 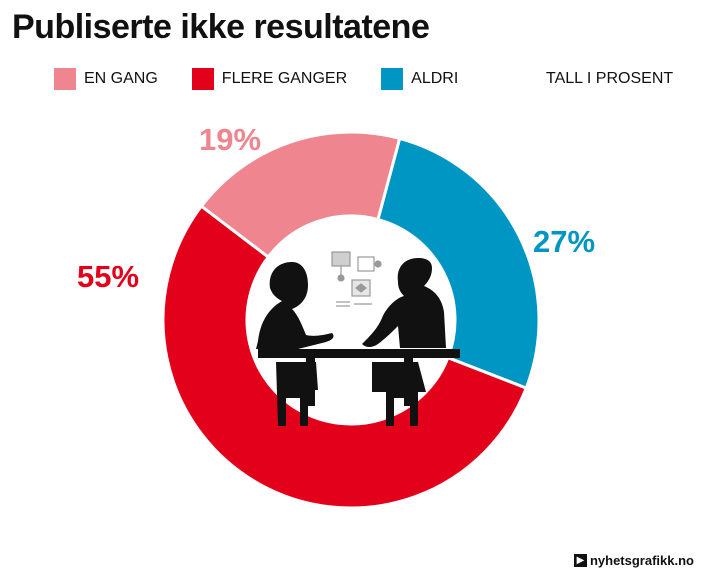 What do you see at coordinates (221, 27) in the screenshot?
I see `chart-title: Publiserte ikke resultatene` at bounding box center [221, 27].